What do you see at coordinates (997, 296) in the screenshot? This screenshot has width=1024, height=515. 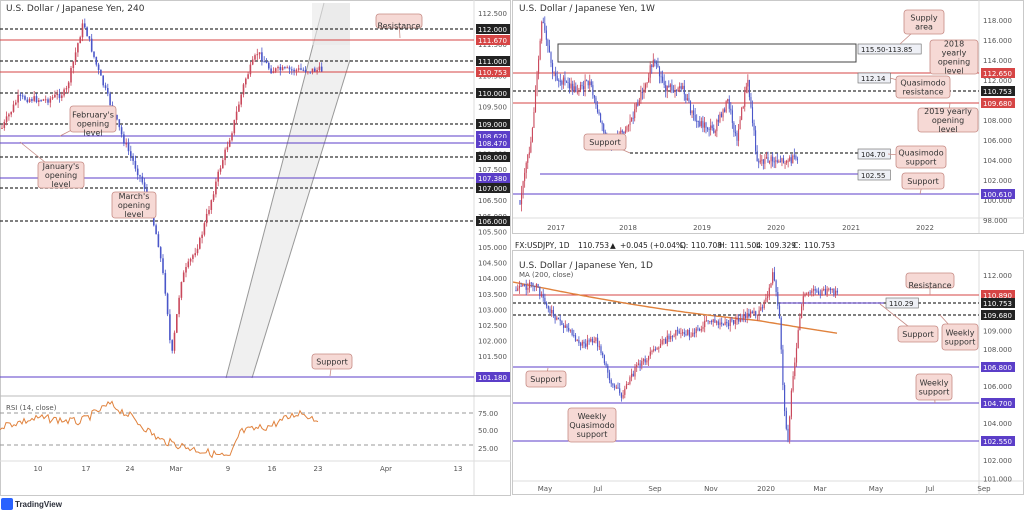 I see `price-tag-label: 110.890` at bounding box center [997, 296].